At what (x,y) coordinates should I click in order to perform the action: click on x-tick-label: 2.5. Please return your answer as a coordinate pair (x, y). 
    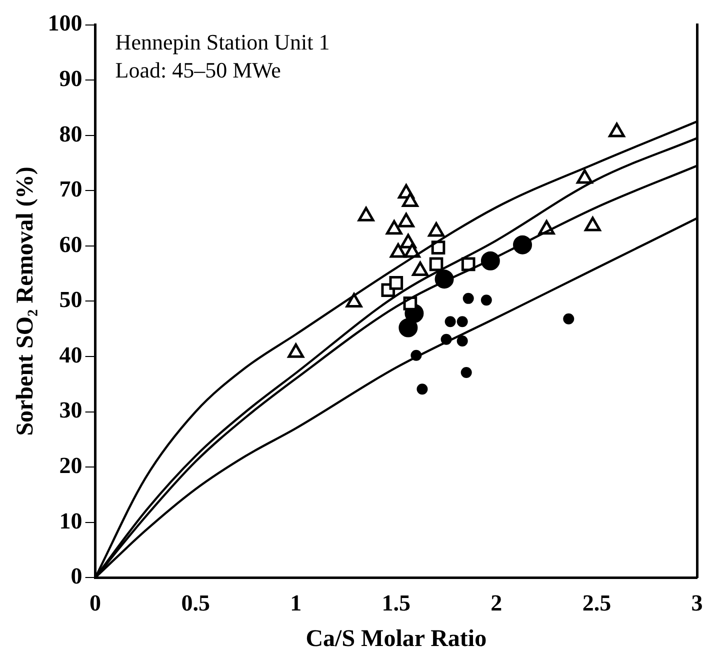
    Looking at the image, I should click on (597, 603).